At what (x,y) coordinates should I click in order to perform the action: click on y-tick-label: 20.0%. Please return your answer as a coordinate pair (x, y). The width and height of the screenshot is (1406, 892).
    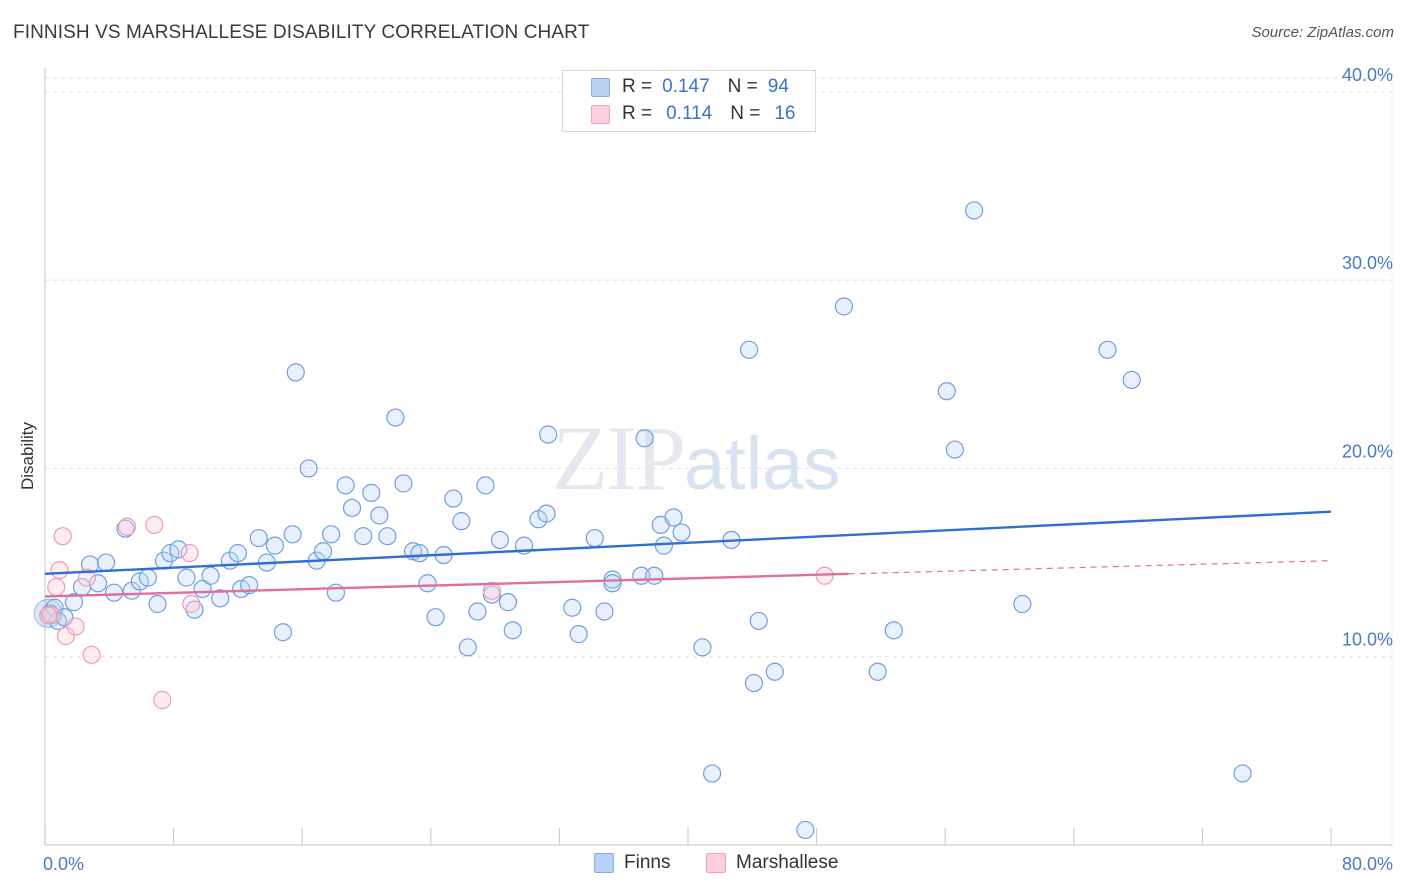
    Looking at the image, I should click on (1367, 451).